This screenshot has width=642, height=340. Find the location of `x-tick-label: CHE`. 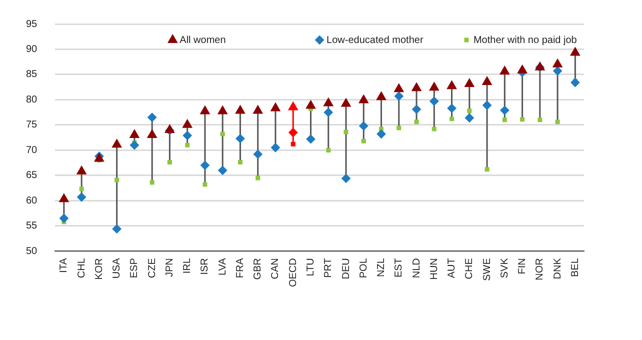

x-tick-label: CHE is located at coordinates (470, 269).